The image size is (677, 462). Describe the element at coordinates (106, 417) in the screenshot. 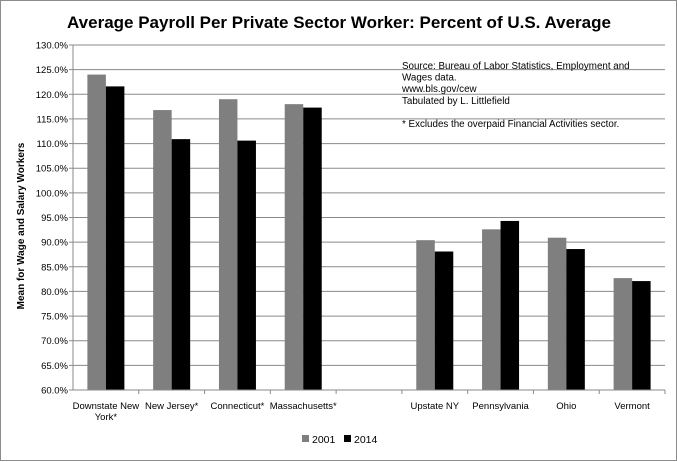

I see `x-tick-label: York*` at that location.